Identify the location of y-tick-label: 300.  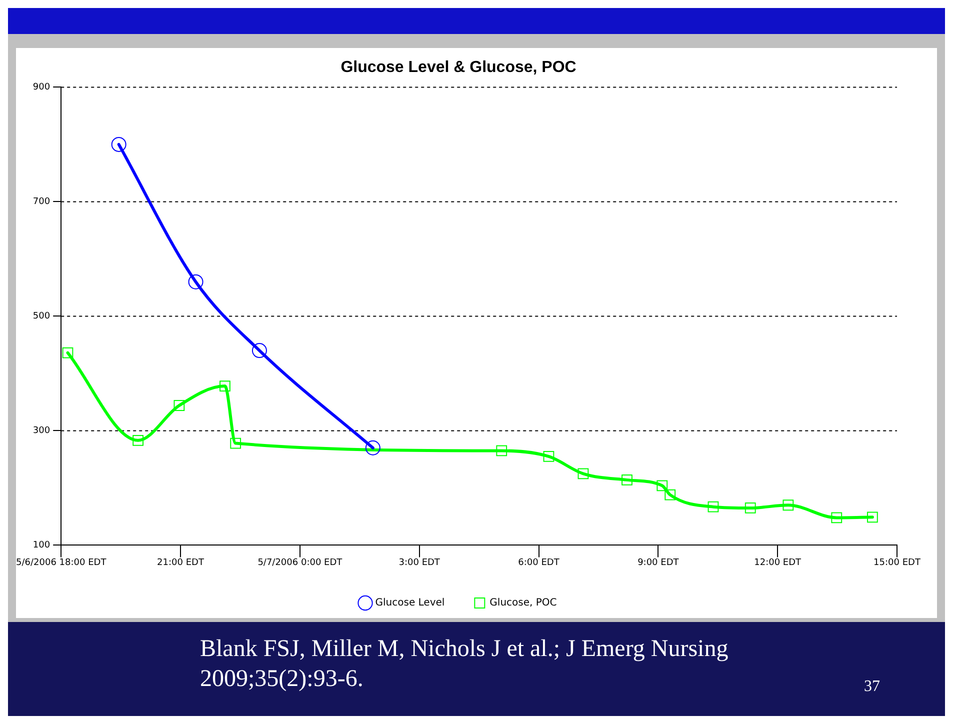
(41, 431).